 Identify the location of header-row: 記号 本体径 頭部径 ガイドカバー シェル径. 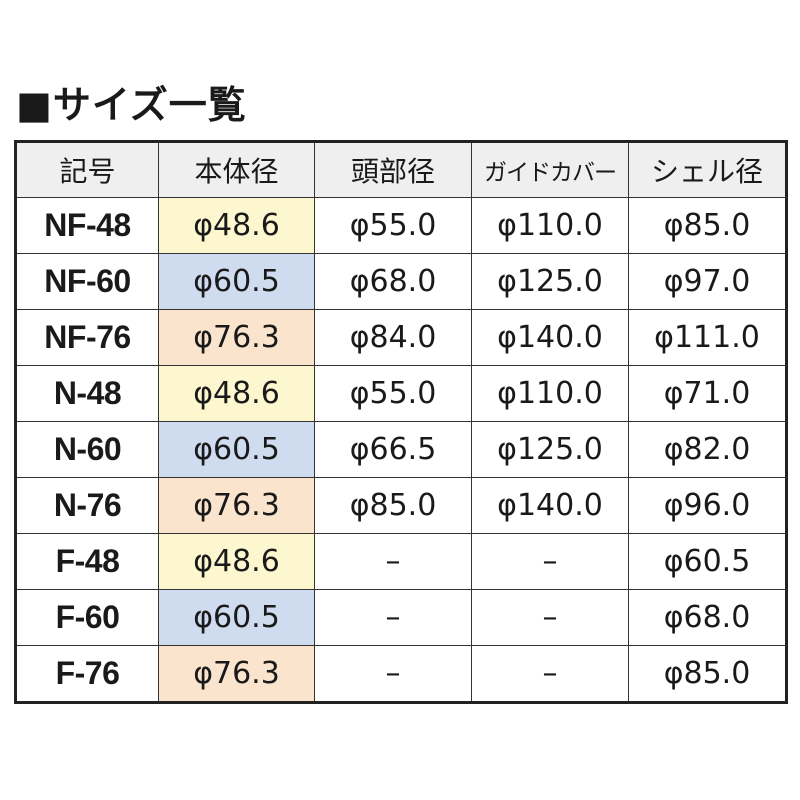
(401, 169).